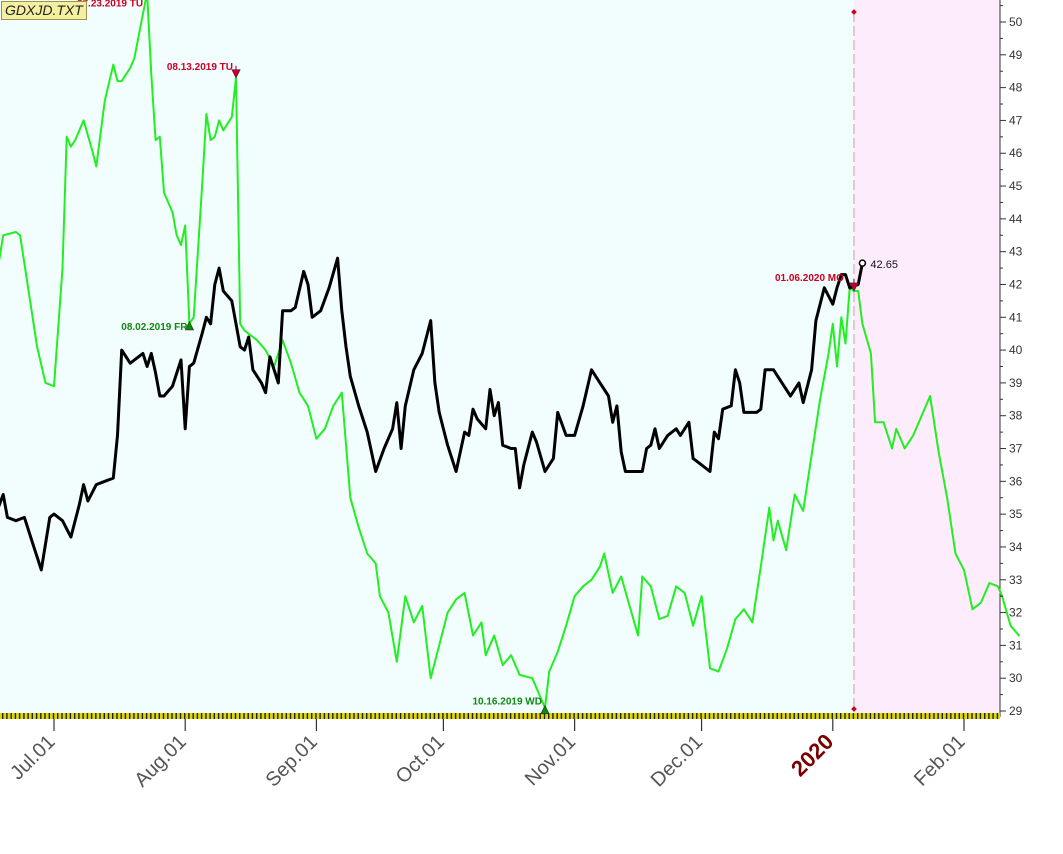  What do you see at coordinates (809, 278) in the screenshot?
I see `annotation-label: 01.06.2020 MO` at bounding box center [809, 278].